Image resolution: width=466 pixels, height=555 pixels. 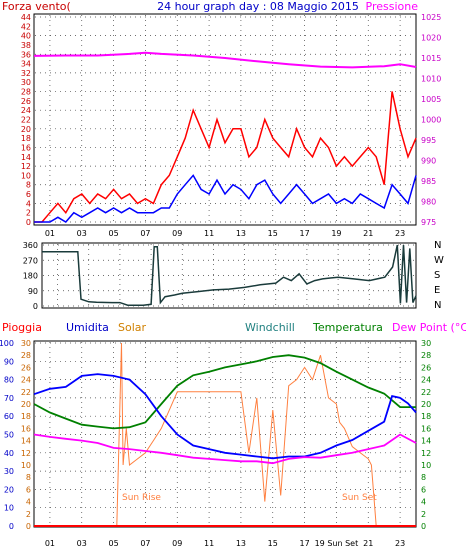 What do you see at coordinates (426, 380) in the screenshot?
I see `temperature-tick-label: 24` at bounding box center [426, 380].